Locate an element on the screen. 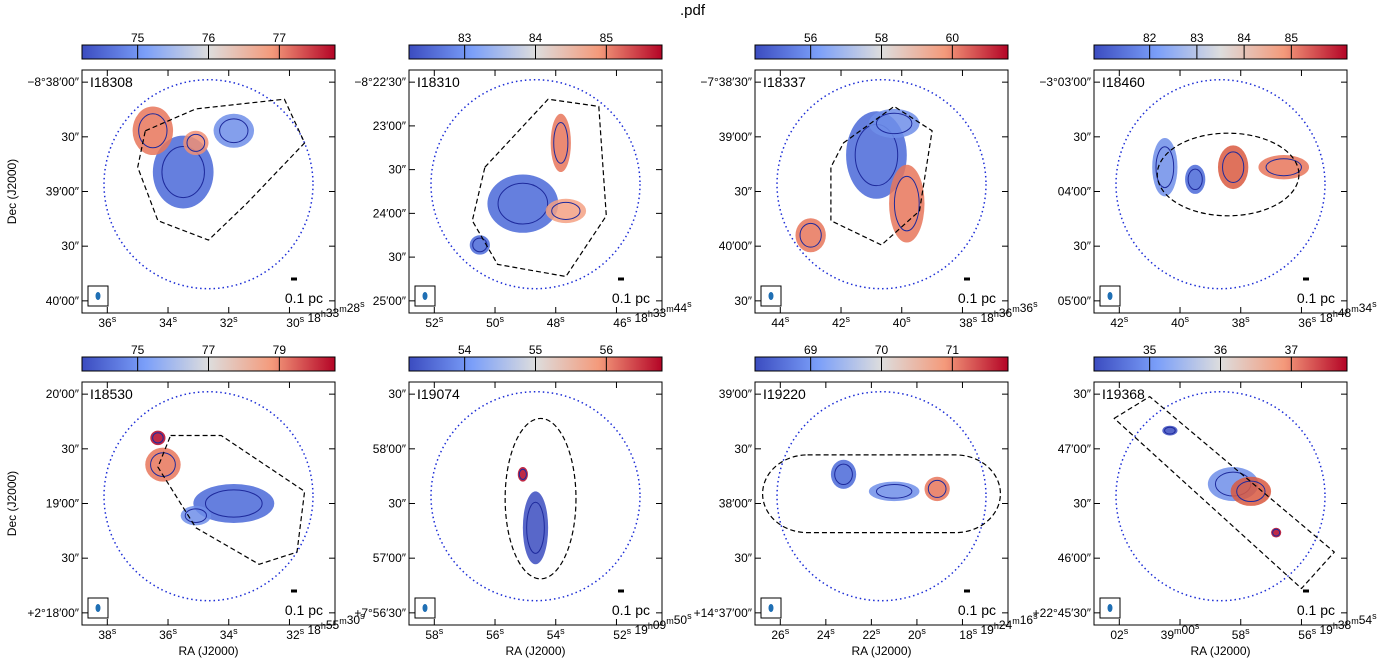 The height and width of the screenshot is (671, 1385). source-name: I18310 is located at coordinates (438, 82).